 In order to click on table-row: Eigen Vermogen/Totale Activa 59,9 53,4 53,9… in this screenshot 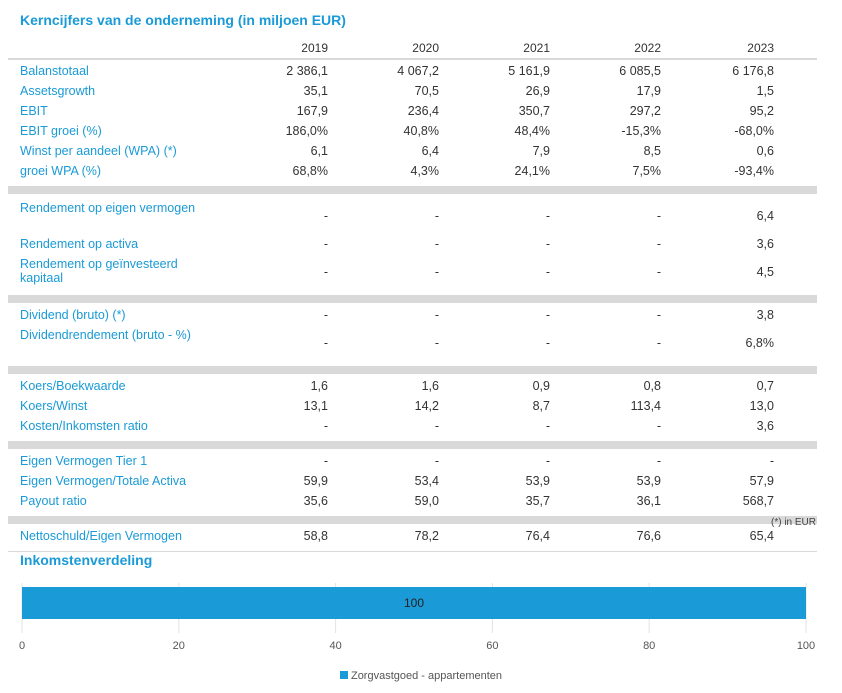, I will do `click(412, 483)`.